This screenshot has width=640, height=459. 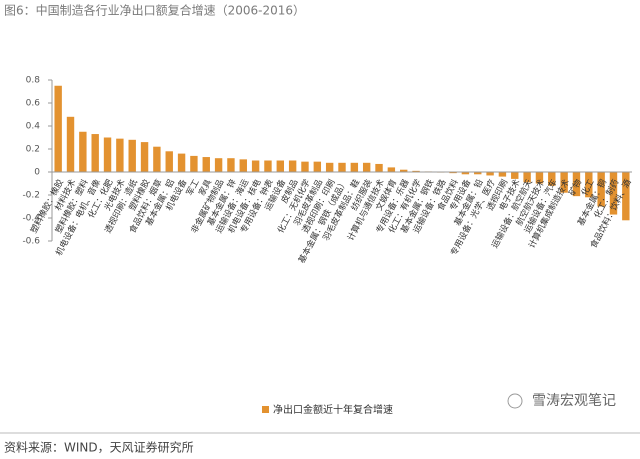 What do you see at coordinates (265, 409) in the screenshot?
I see `legend-swatch` at bounding box center [265, 409].